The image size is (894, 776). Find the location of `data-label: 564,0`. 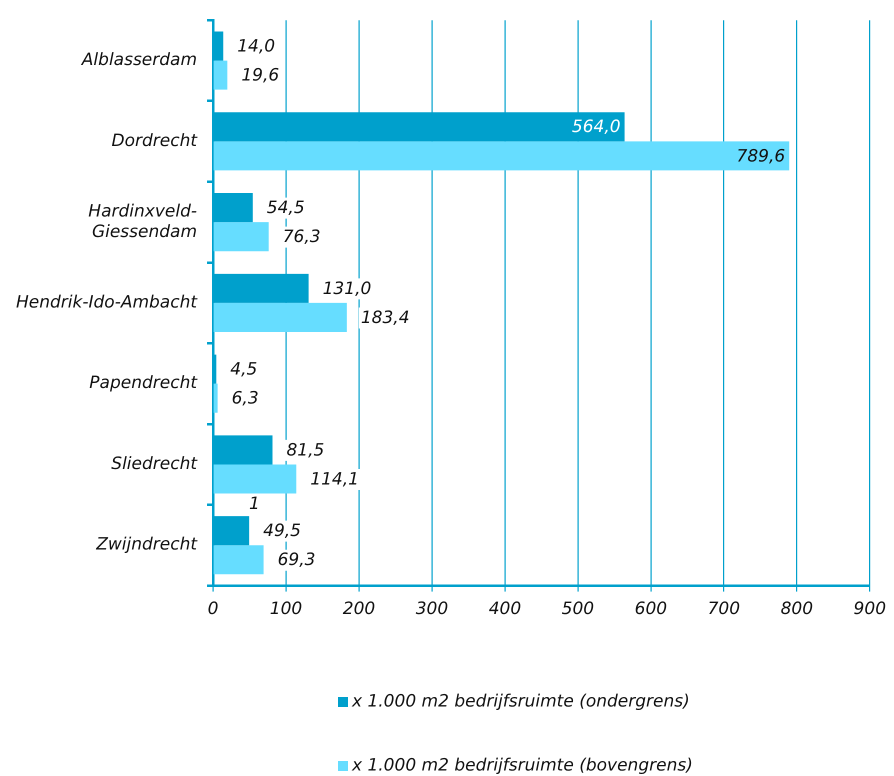

data-label: 564,0 is located at coordinates (596, 127).